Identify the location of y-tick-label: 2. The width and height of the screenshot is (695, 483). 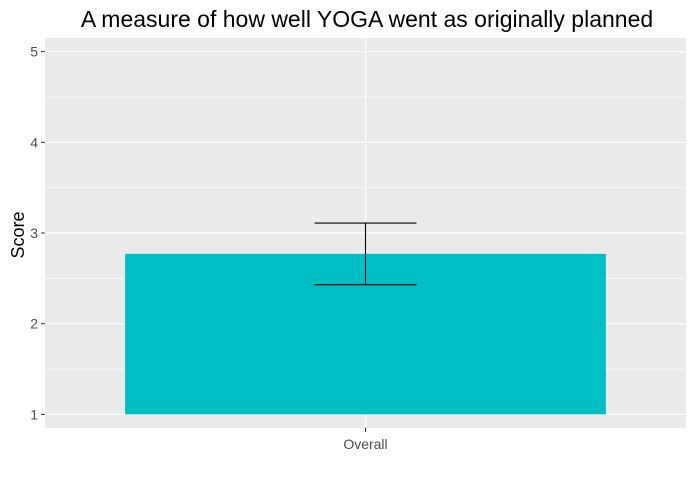
(34, 324).